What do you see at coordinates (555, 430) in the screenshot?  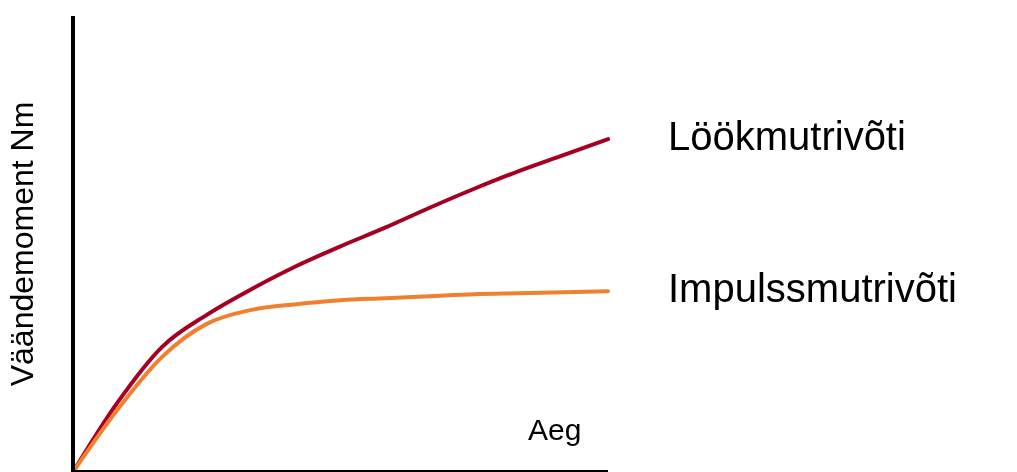 I see `x-axis-title: Aeg` at bounding box center [555, 430].